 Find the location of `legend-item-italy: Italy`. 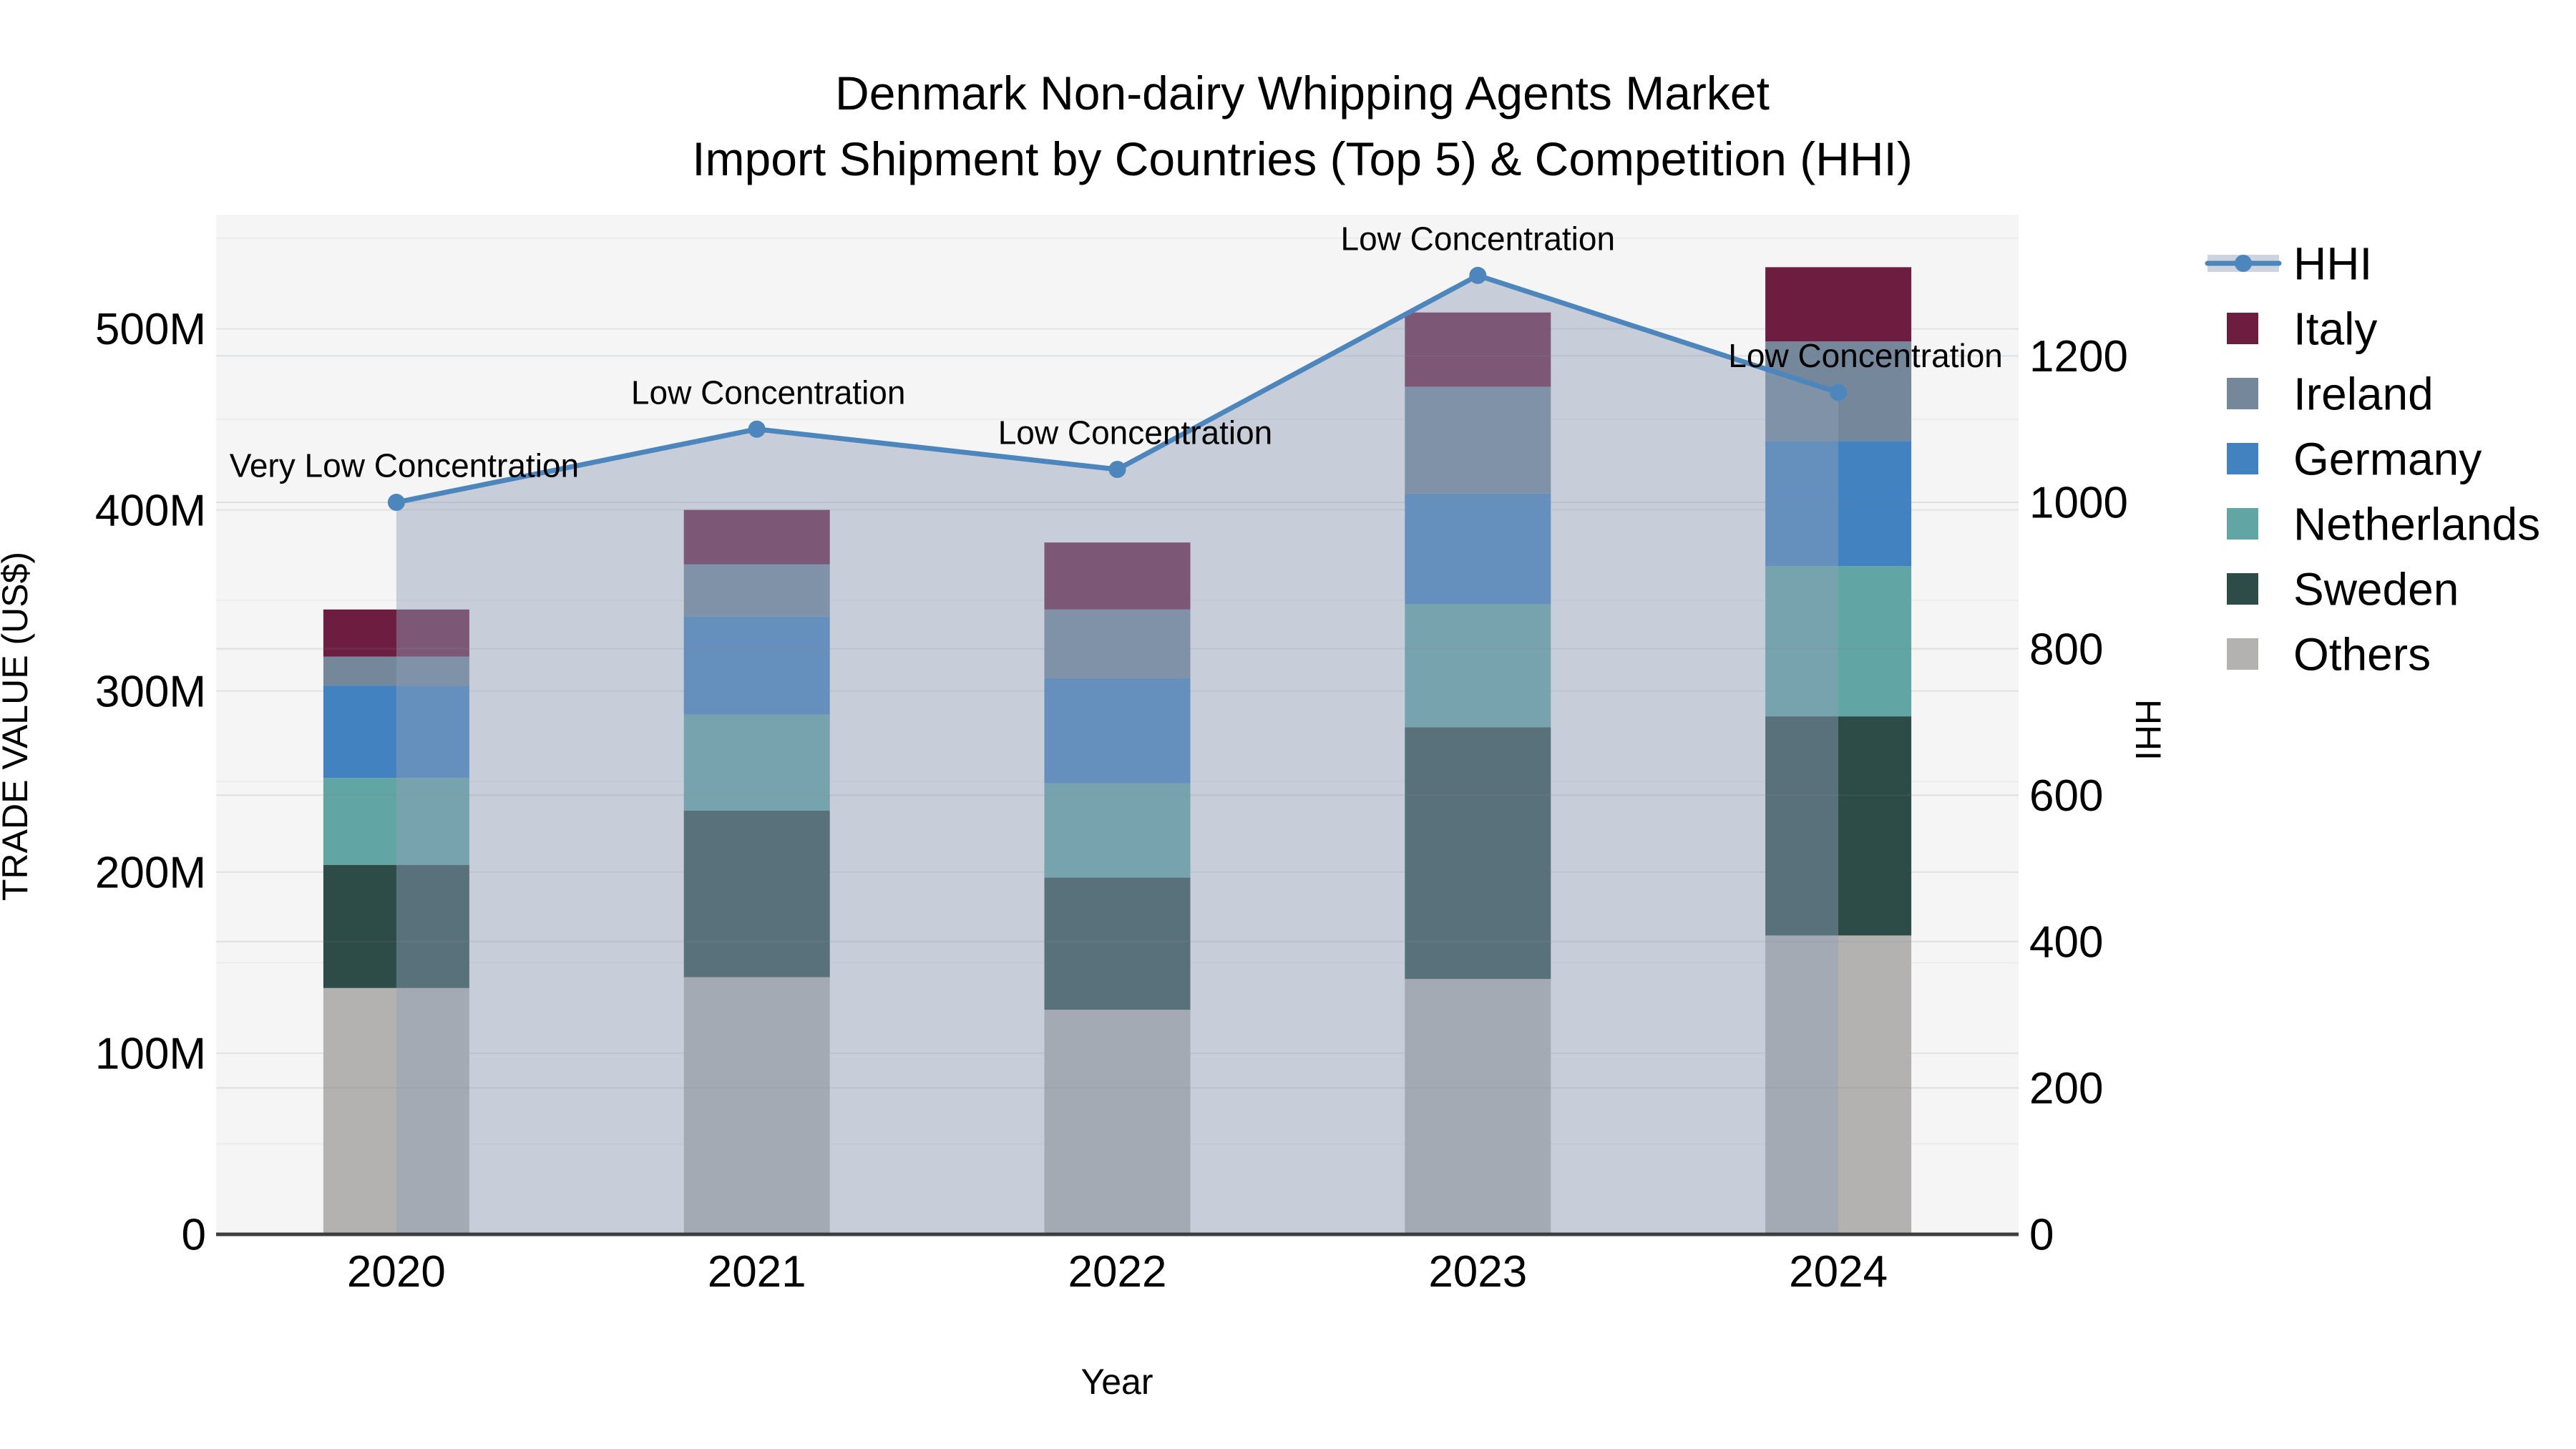

legend-item-italy: Italy is located at coordinates (2302, 328).